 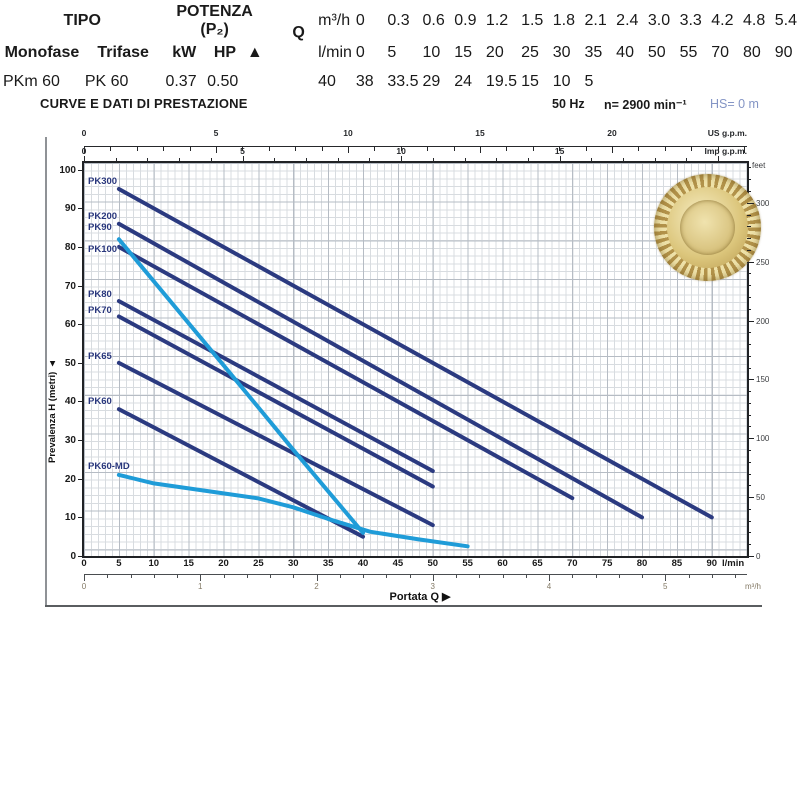 What do you see at coordinates (645, 105) in the screenshot?
I see `speed-label: n= 2900 min⁻¹` at bounding box center [645, 105].